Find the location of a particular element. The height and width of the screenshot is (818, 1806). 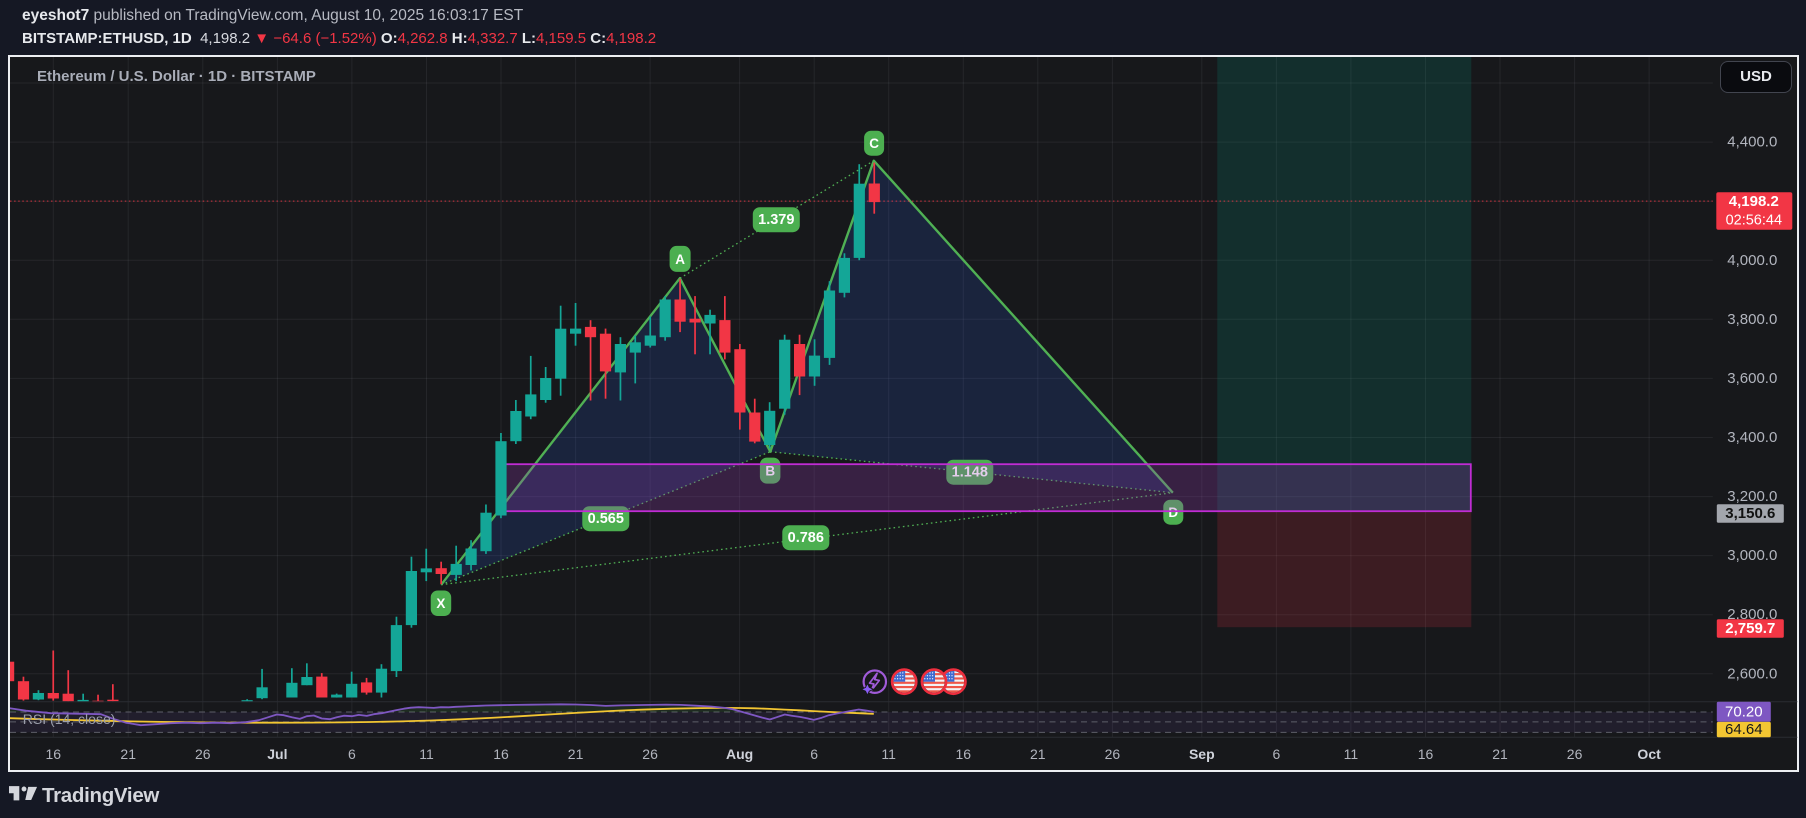

svg-text: 70.20 is located at coordinates (1744, 711).